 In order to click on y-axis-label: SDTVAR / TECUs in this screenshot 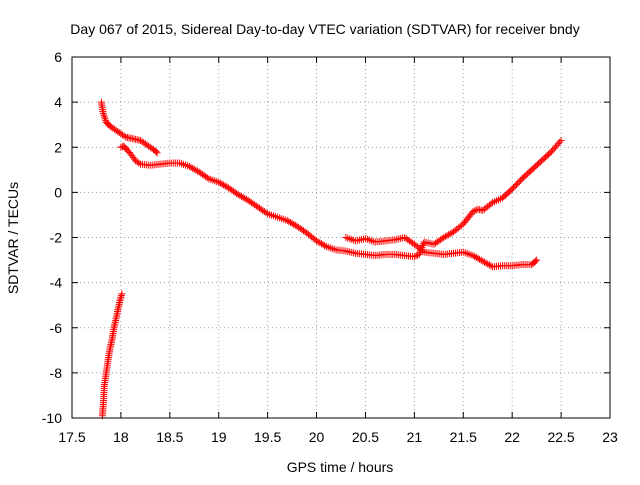, I will do `click(13, 238)`.